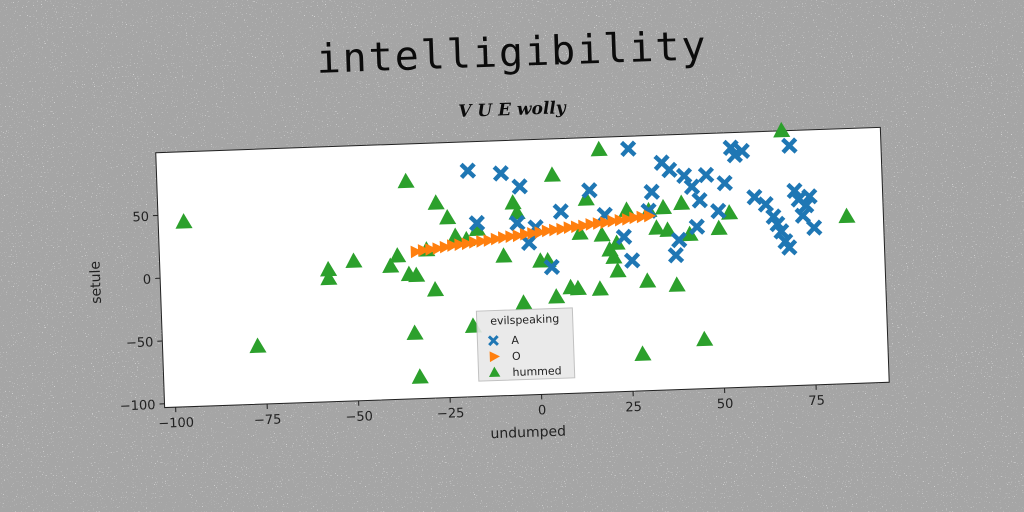 The height and width of the screenshot is (512, 1024). I want to click on legend-box, so click(525, 344).